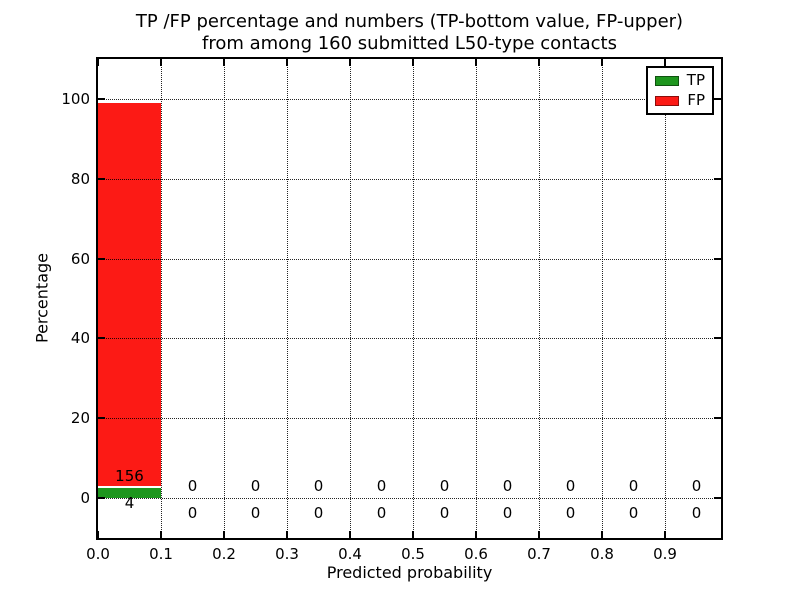 The width and height of the screenshot is (800, 600). What do you see at coordinates (696, 100) in the screenshot?
I see `legend-label-fp: FP` at bounding box center [696, 100].